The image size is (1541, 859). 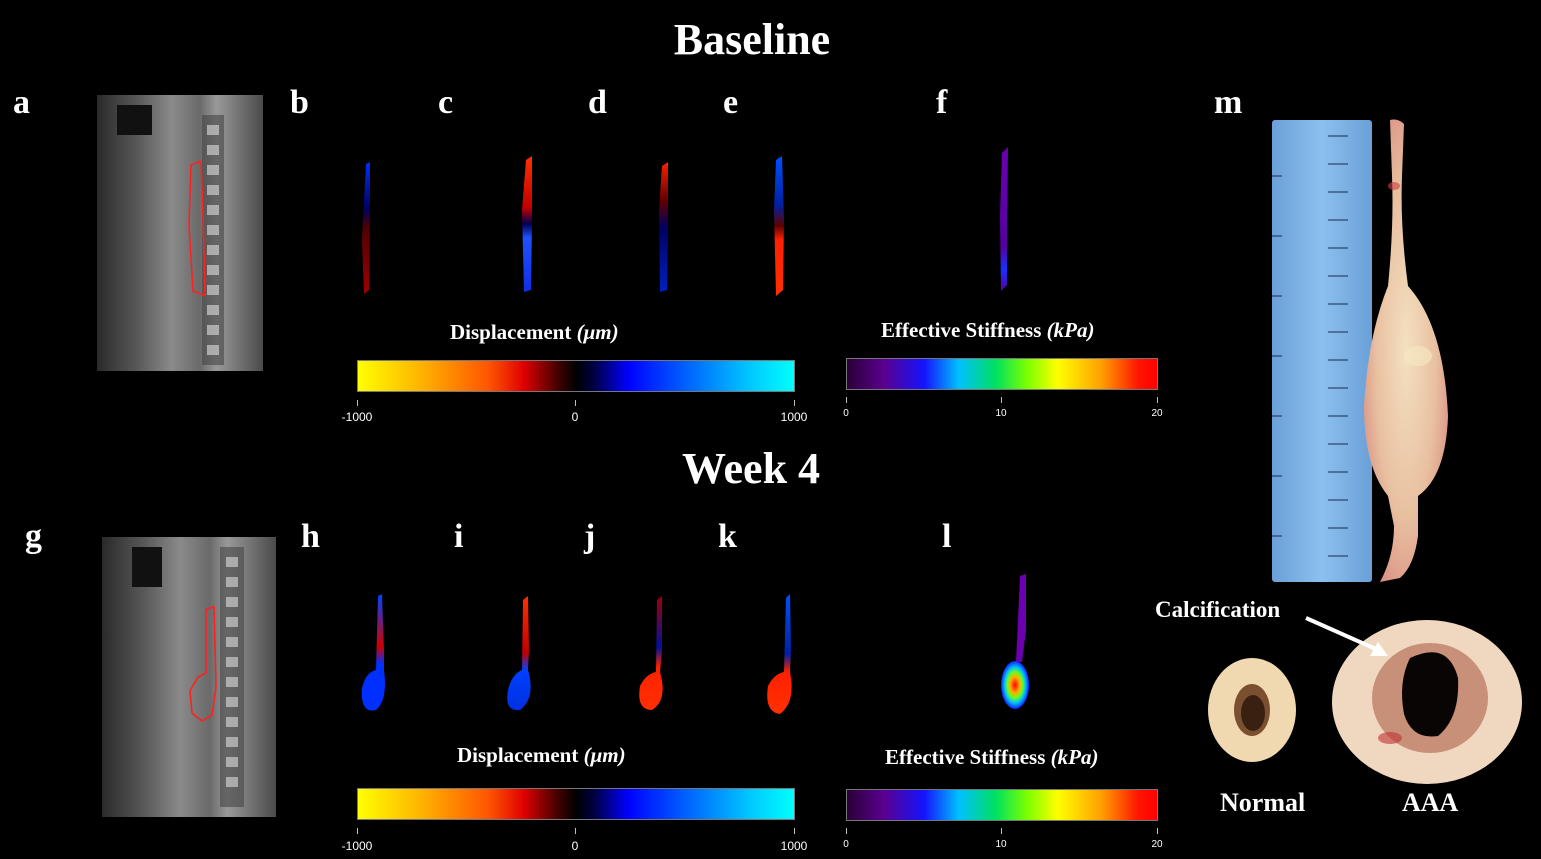 What do you see at coordinates (573, 226) in the screenshot?
I see `displacement-maps-baseline` at bounding box center [573, 226].